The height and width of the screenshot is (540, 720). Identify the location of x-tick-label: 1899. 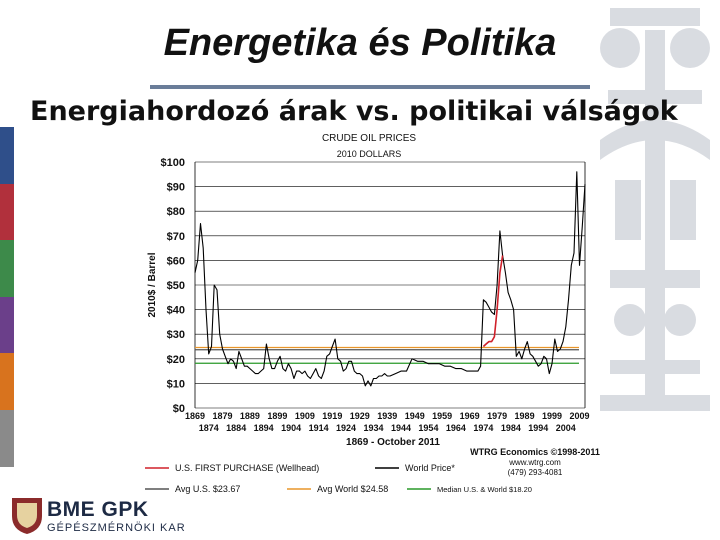
(277, 416).